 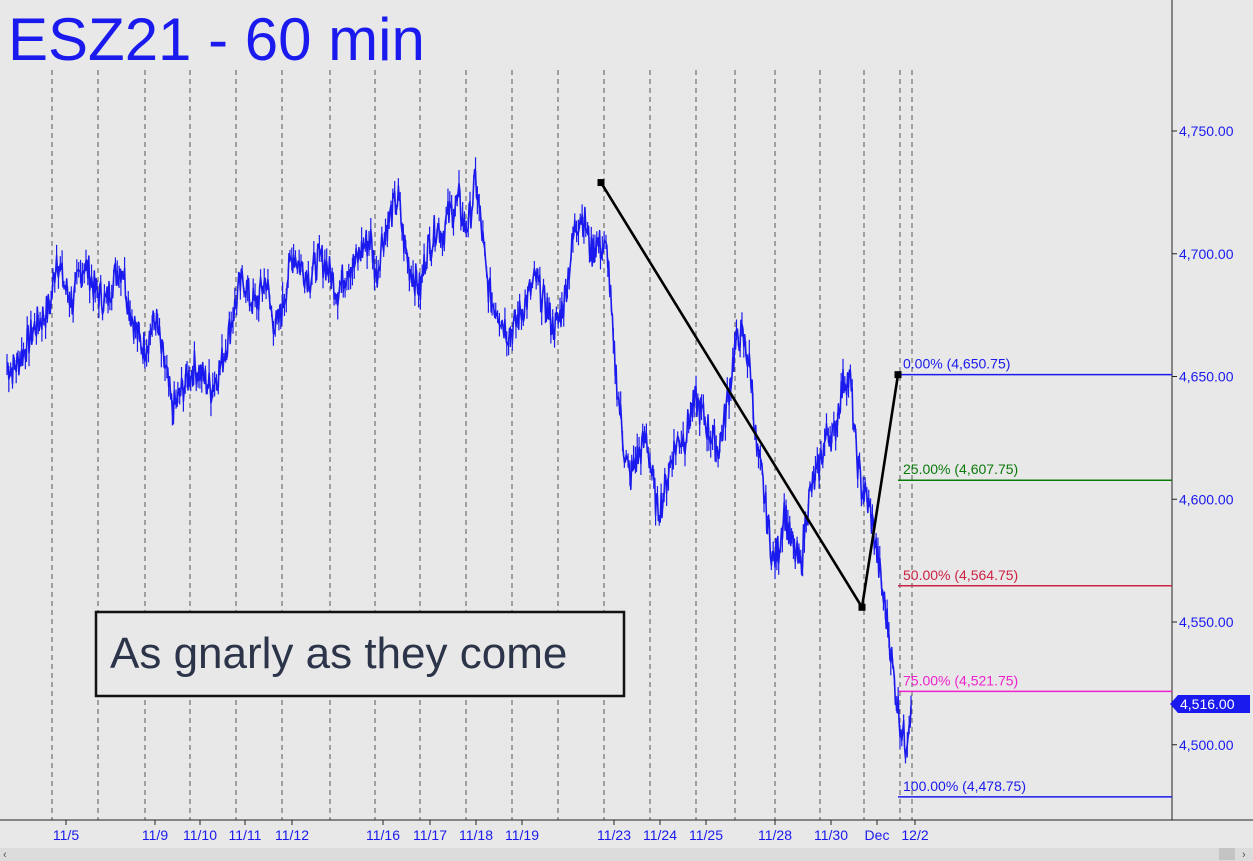 What do you see at coordinates (960, 680) in the screenshot?
I see `fib-level-label: 75.00% (4,521.75)` at bounding box center [960, 680].